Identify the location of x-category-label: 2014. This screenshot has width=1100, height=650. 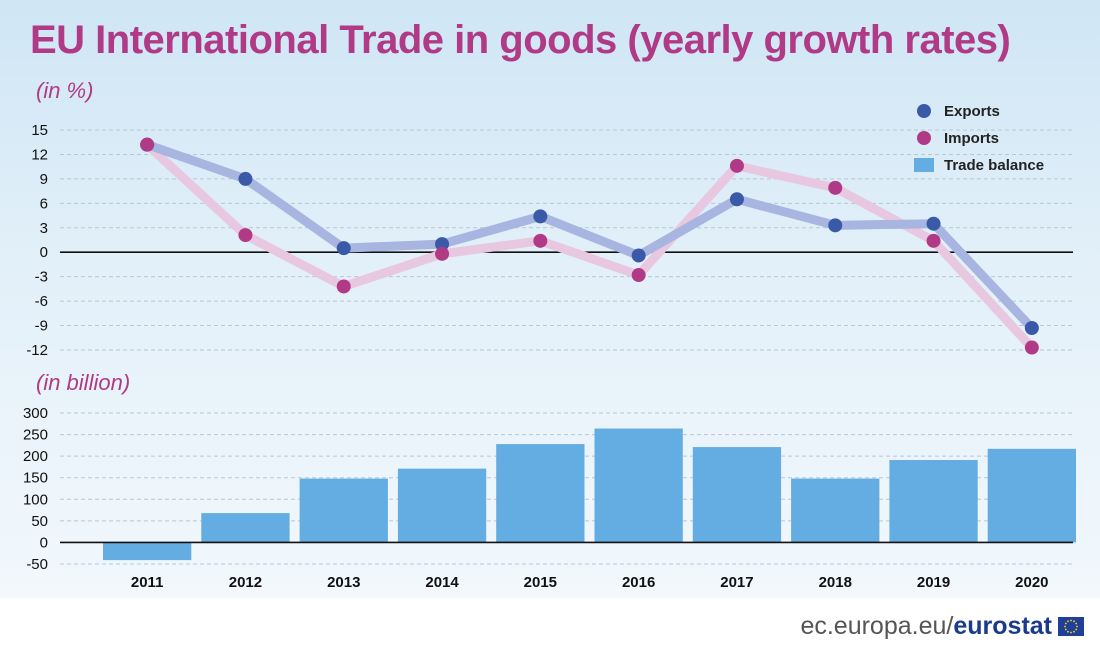
(442, 582).